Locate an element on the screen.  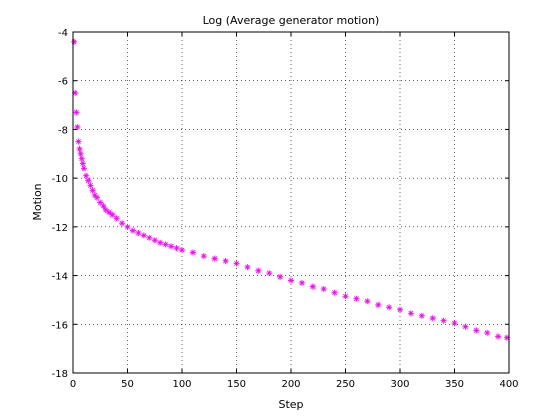
x-tick-label: 350 is located at coordinates (454, 384).